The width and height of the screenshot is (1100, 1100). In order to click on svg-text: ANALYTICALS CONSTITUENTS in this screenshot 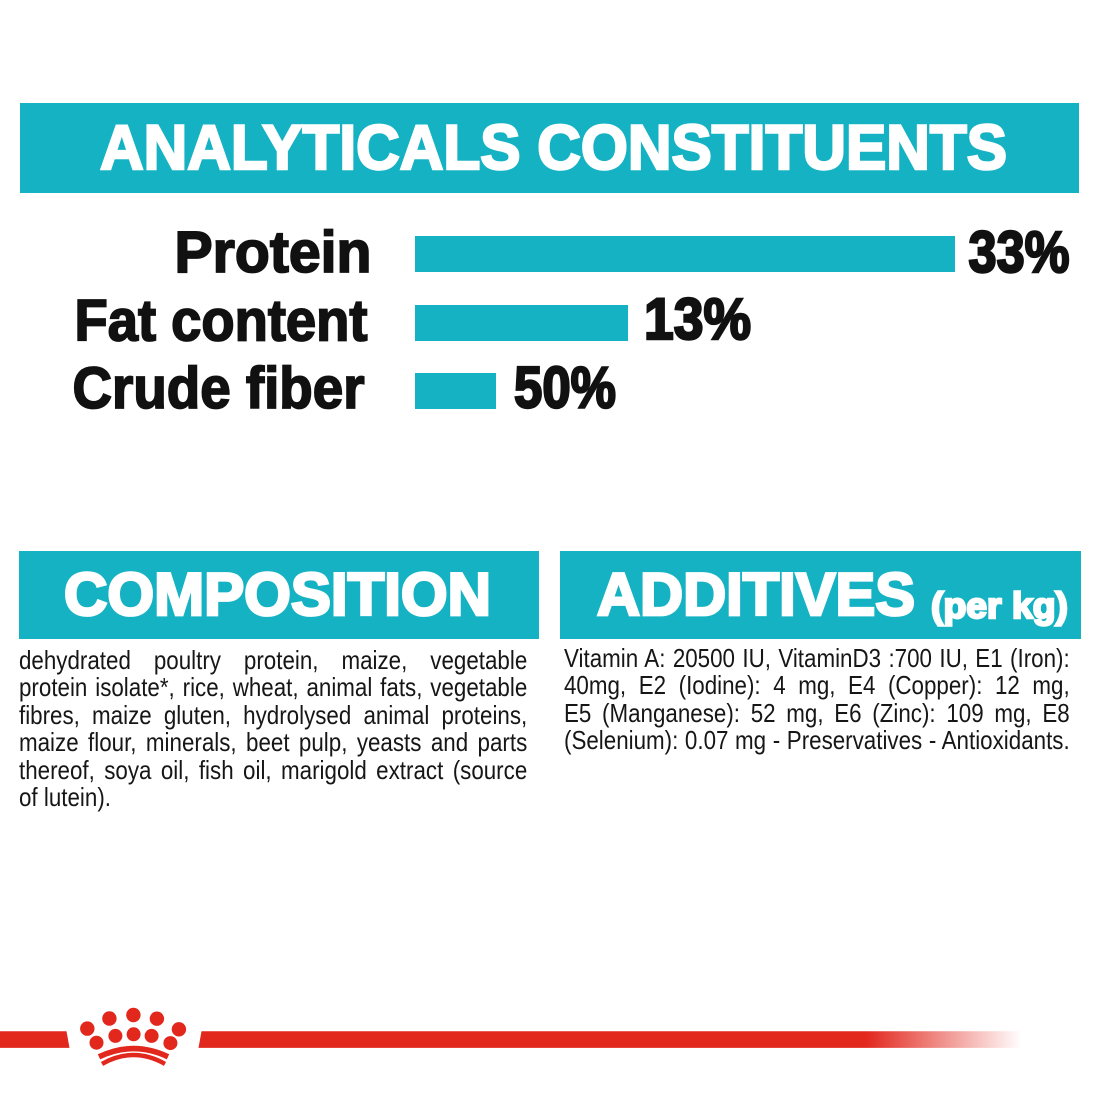, I will do `click(553, 148)`.